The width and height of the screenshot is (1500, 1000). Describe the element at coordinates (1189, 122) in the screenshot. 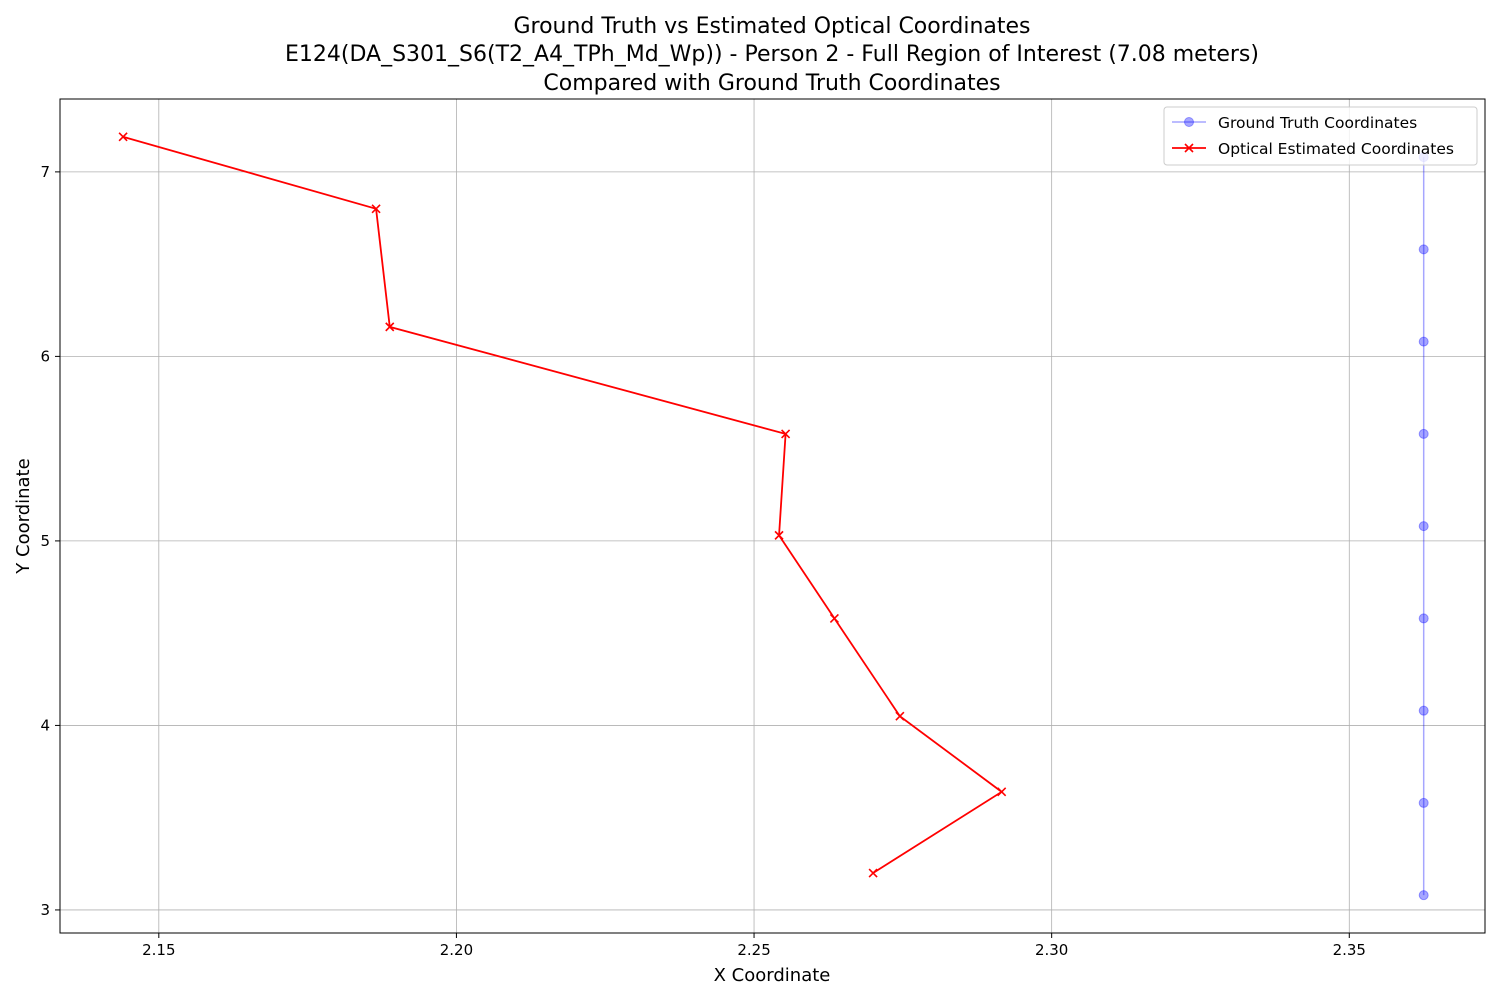

I see `legend-ground-truth-marker` at that location.